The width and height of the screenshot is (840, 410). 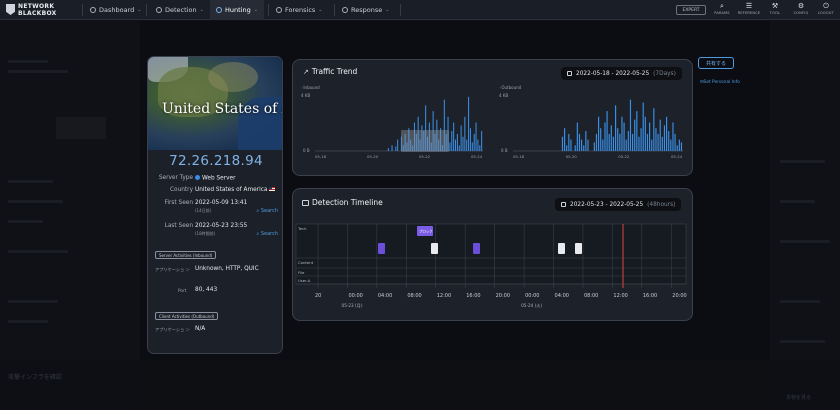 I want to click on detection-date-range: 2022-05-23 - 2022-05-25 (48hours), so click(x=618, y=204).